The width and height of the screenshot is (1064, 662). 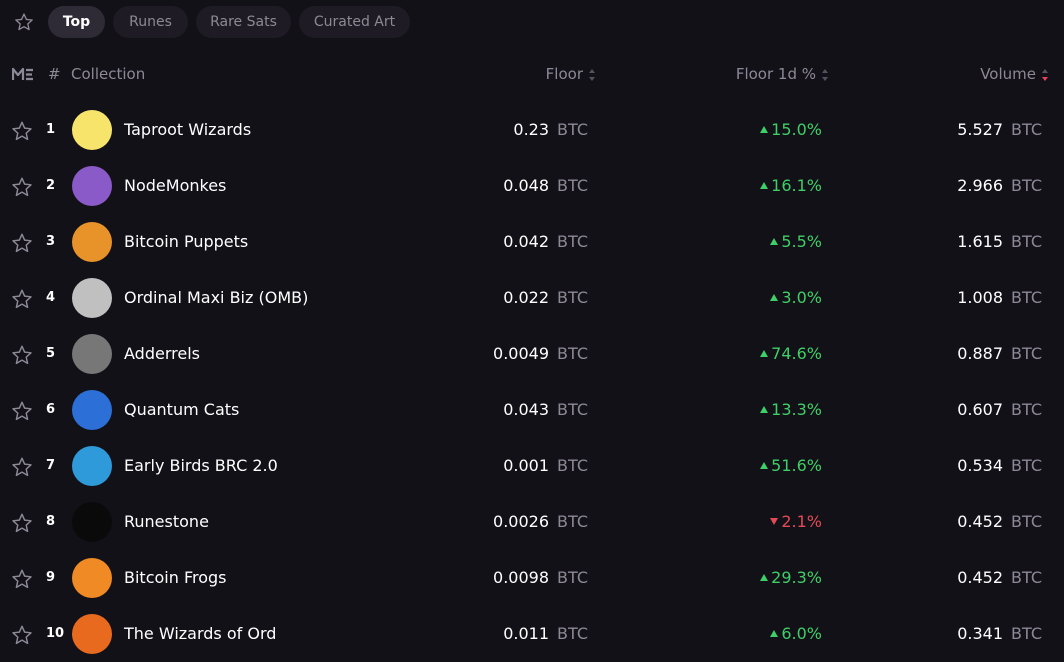 I want to click on table-row: 2 NodeMonkes 0.048 BTC 16.1% 2.966 BTC, so click(x=532, y=186).